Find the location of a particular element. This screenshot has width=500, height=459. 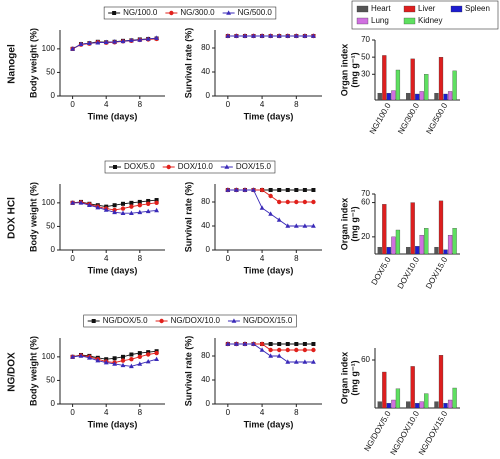

series-line is located at coordinates (270, 353).